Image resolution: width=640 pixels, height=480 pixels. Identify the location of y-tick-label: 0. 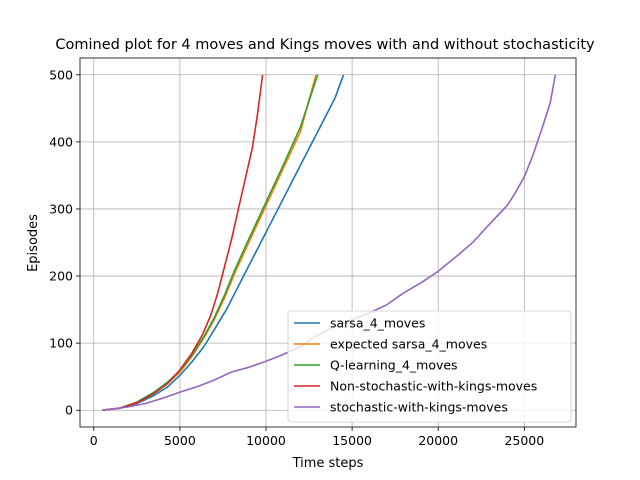
(69, 410).